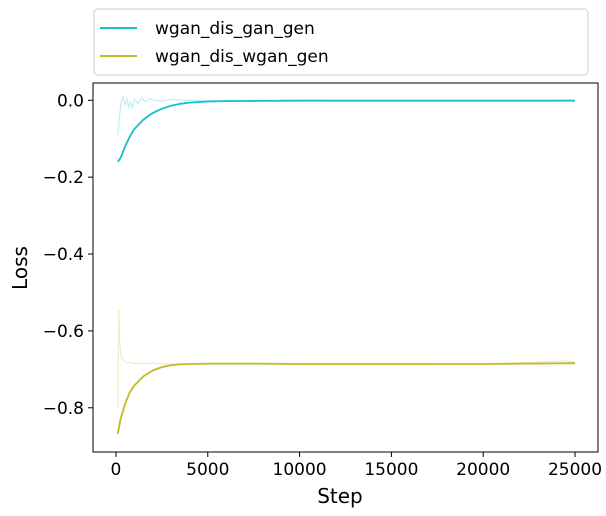  I want to click on x-tick-label: 5000, so click(207, 470).